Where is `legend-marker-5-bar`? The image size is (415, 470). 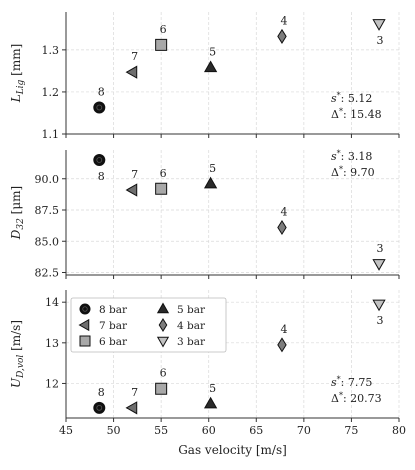 legend-marker-5-bar is located at coordinates (163, 308).